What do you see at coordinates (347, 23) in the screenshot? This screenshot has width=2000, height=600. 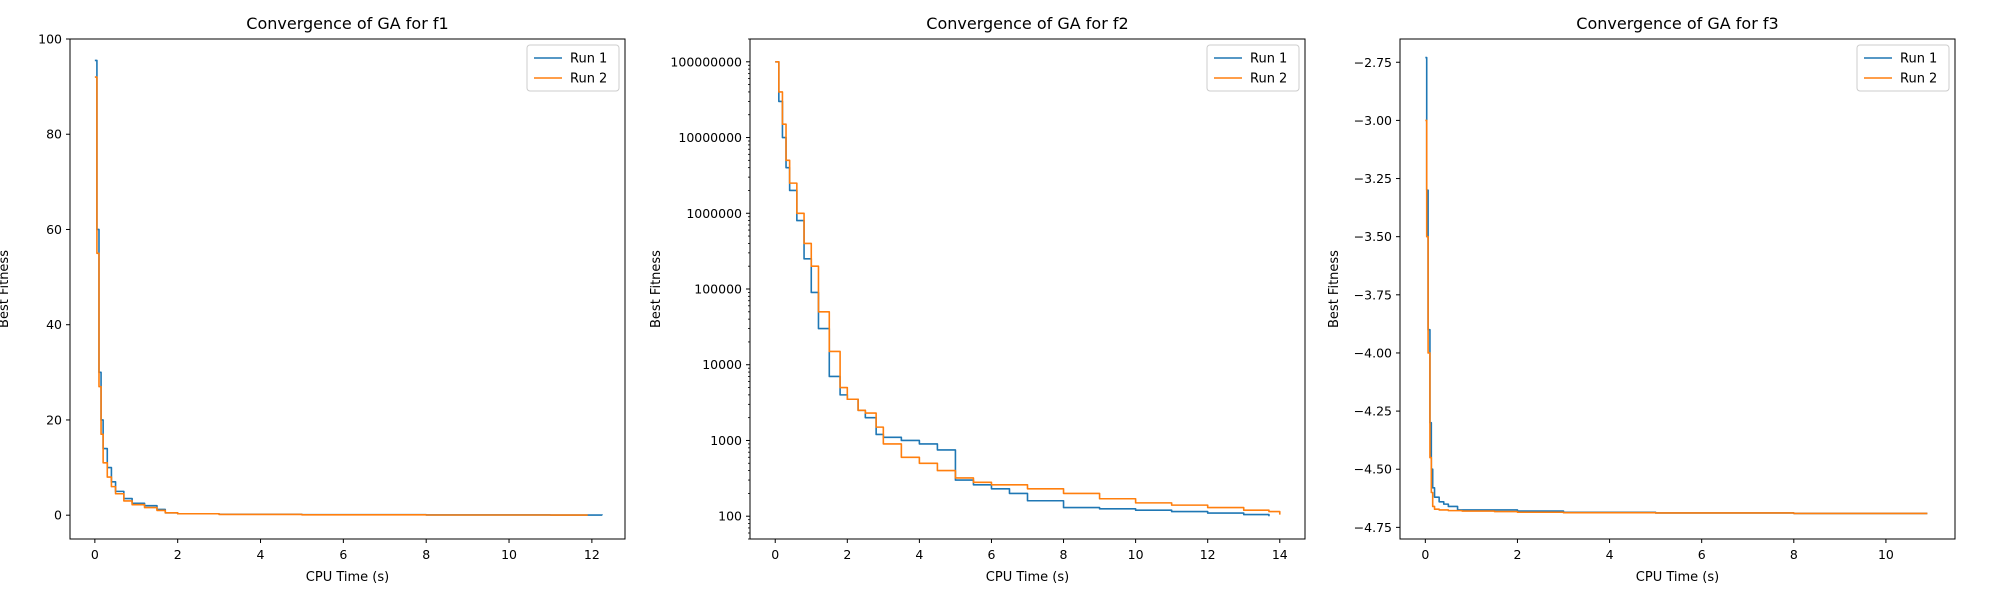 I see `chart-title: Convergence of GA for f1` at bounding box center [347, 23].